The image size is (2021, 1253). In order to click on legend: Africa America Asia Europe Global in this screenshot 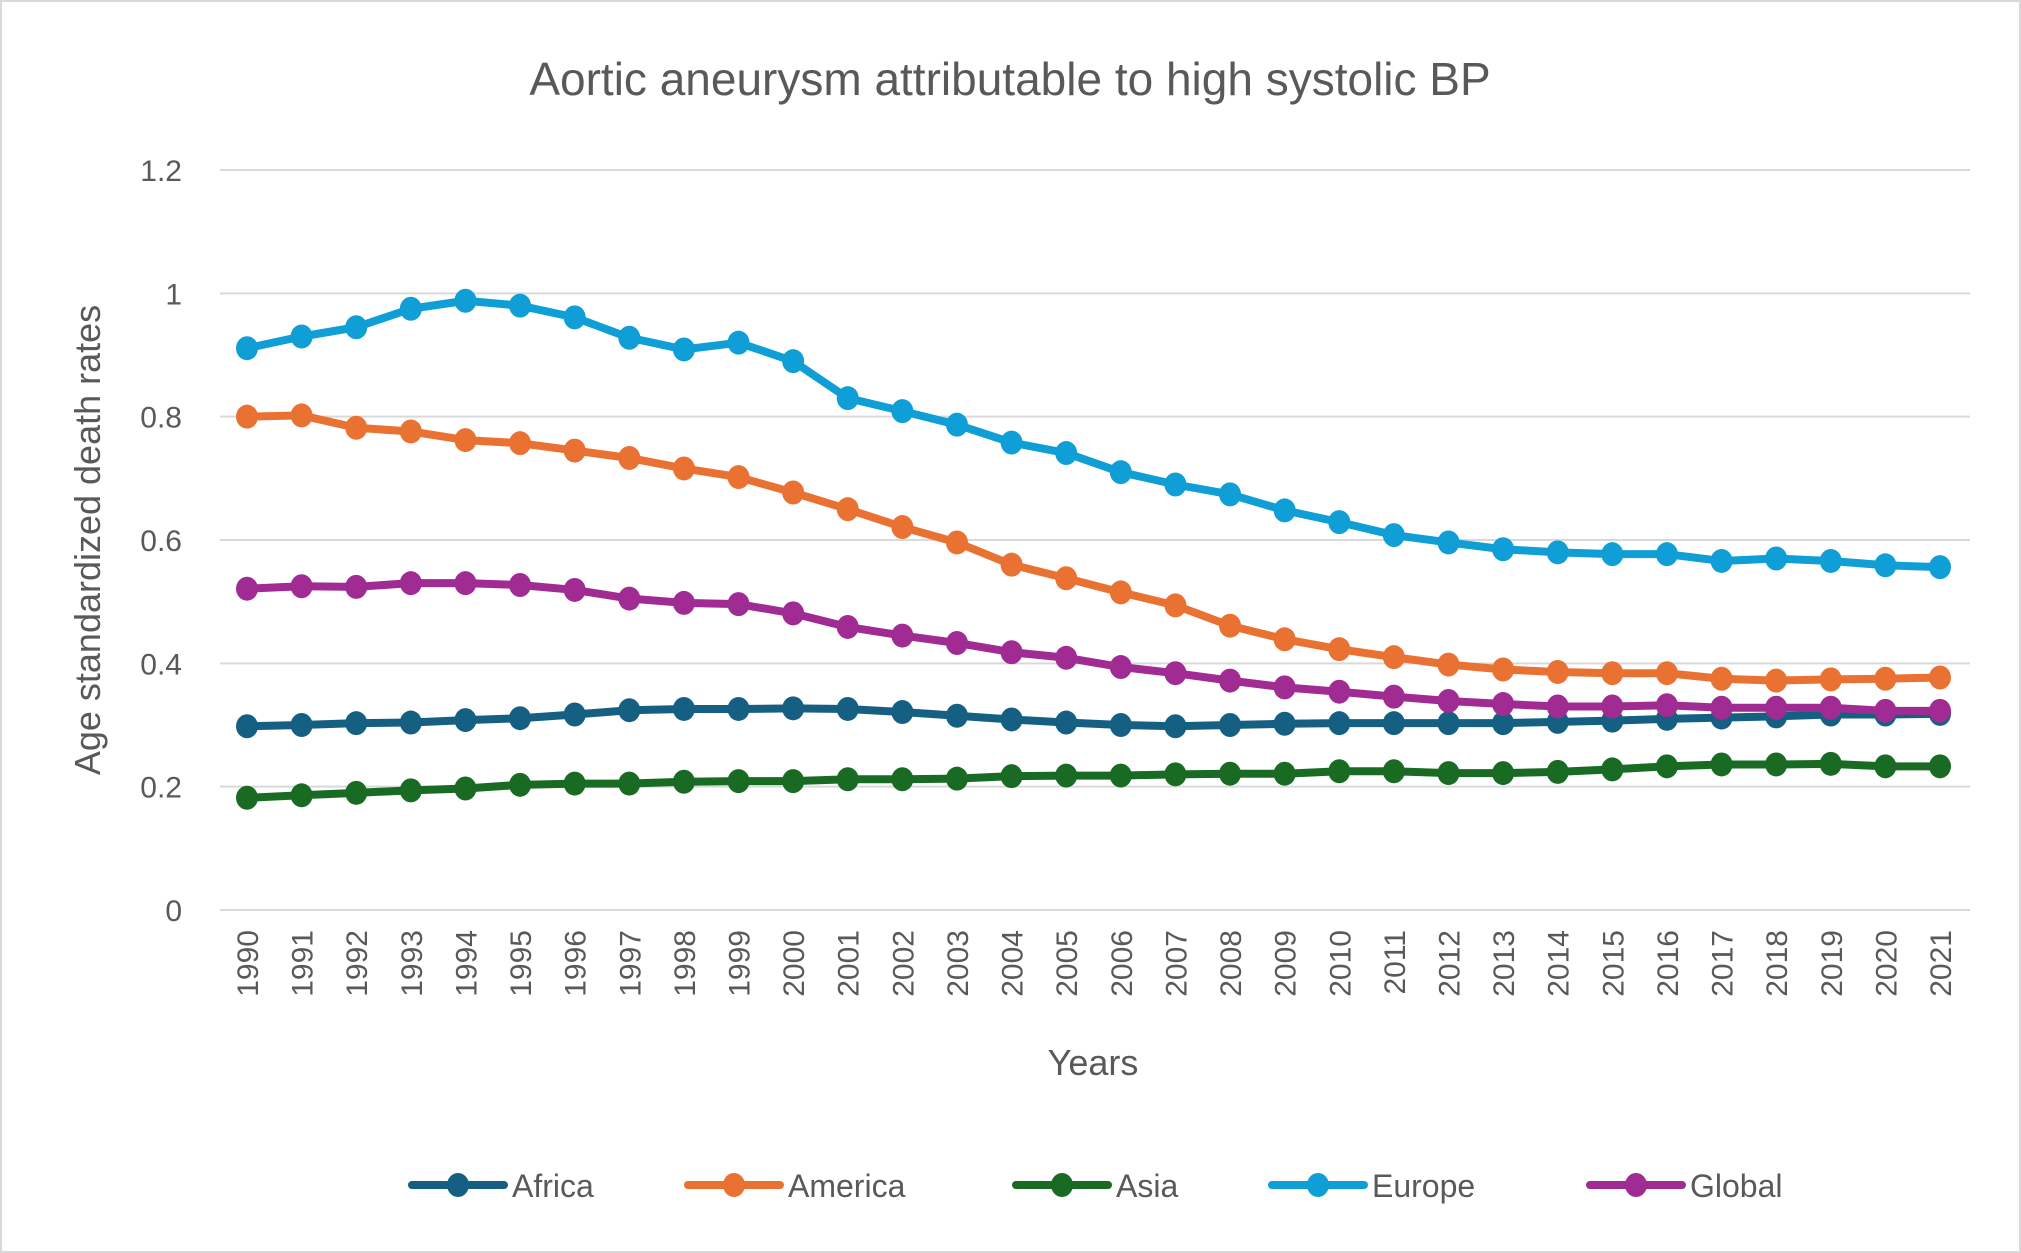, I will do `click(1095, 1186)`.